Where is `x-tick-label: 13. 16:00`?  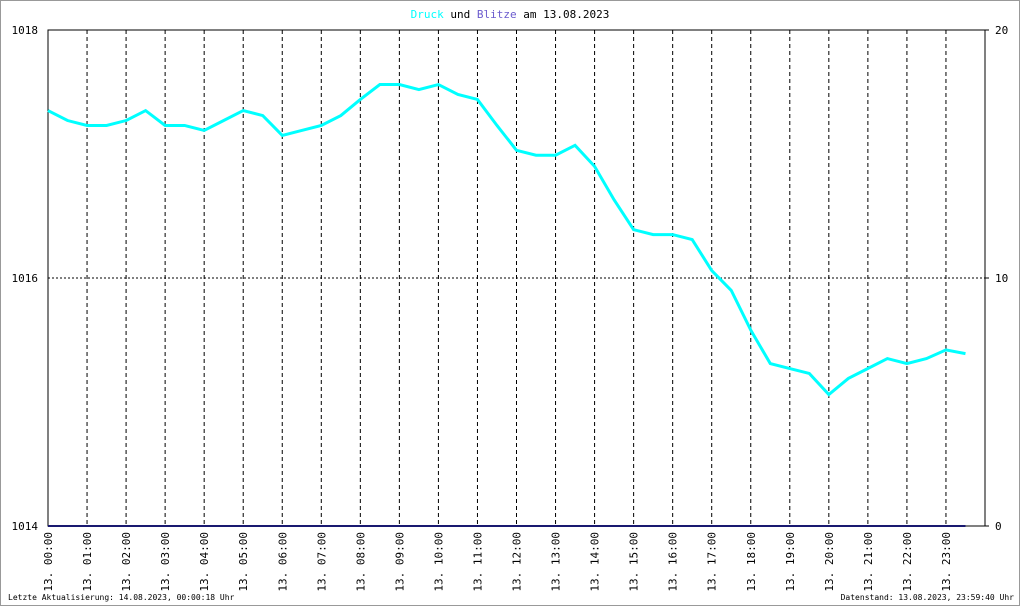
x-tick-label: 13. 16:00 is located at coordinates (673, 562).